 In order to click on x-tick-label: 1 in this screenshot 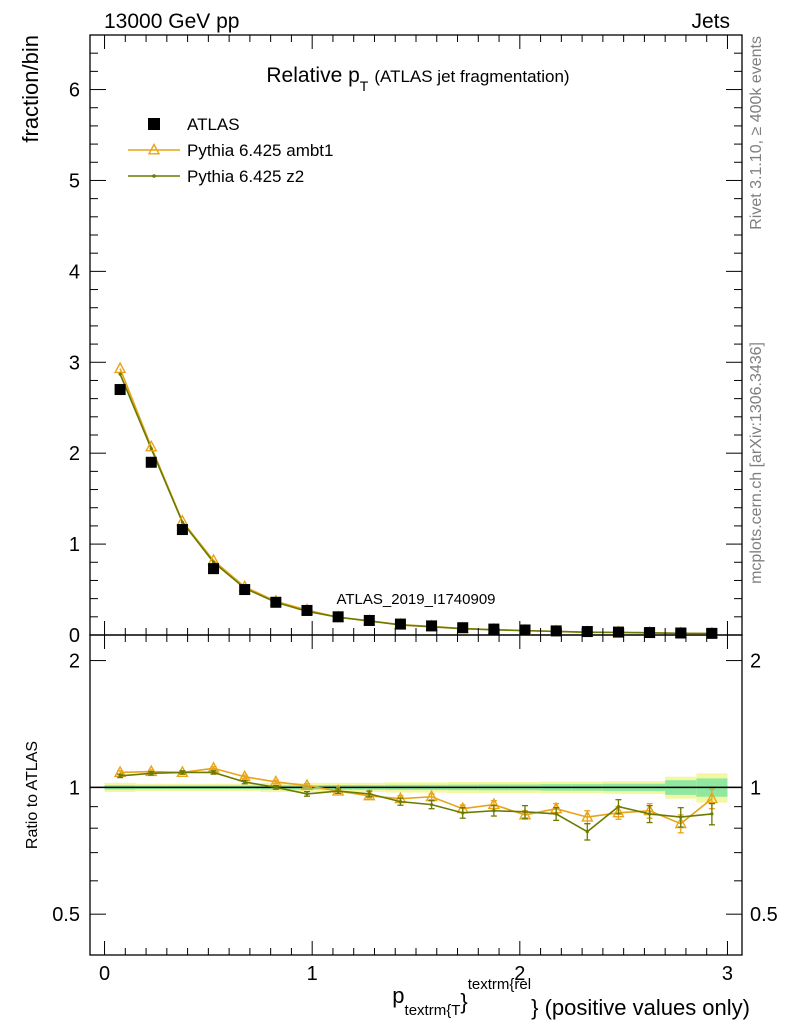, I will do `click(312, 974)`.